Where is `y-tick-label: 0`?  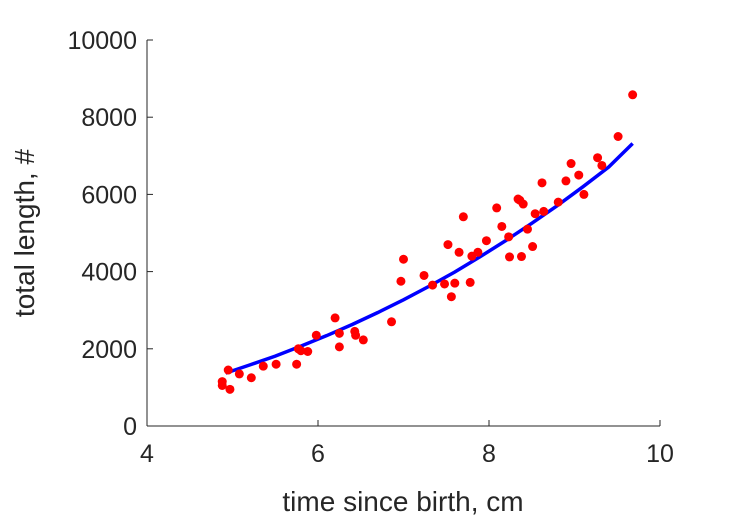
y-tick-label: 0 is located at coordinates (130, 427).